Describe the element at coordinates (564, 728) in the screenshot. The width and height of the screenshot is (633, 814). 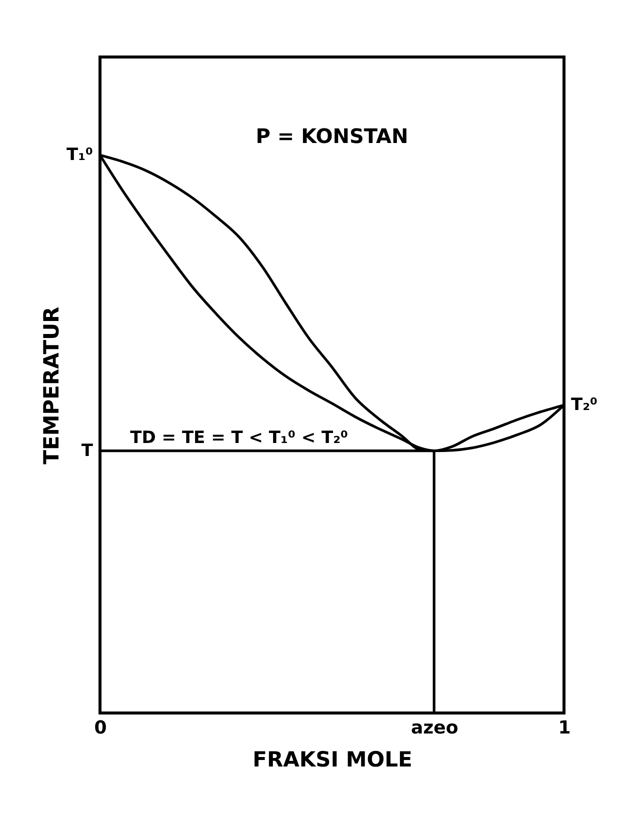
I see `x-tick-label: 1` at that location.